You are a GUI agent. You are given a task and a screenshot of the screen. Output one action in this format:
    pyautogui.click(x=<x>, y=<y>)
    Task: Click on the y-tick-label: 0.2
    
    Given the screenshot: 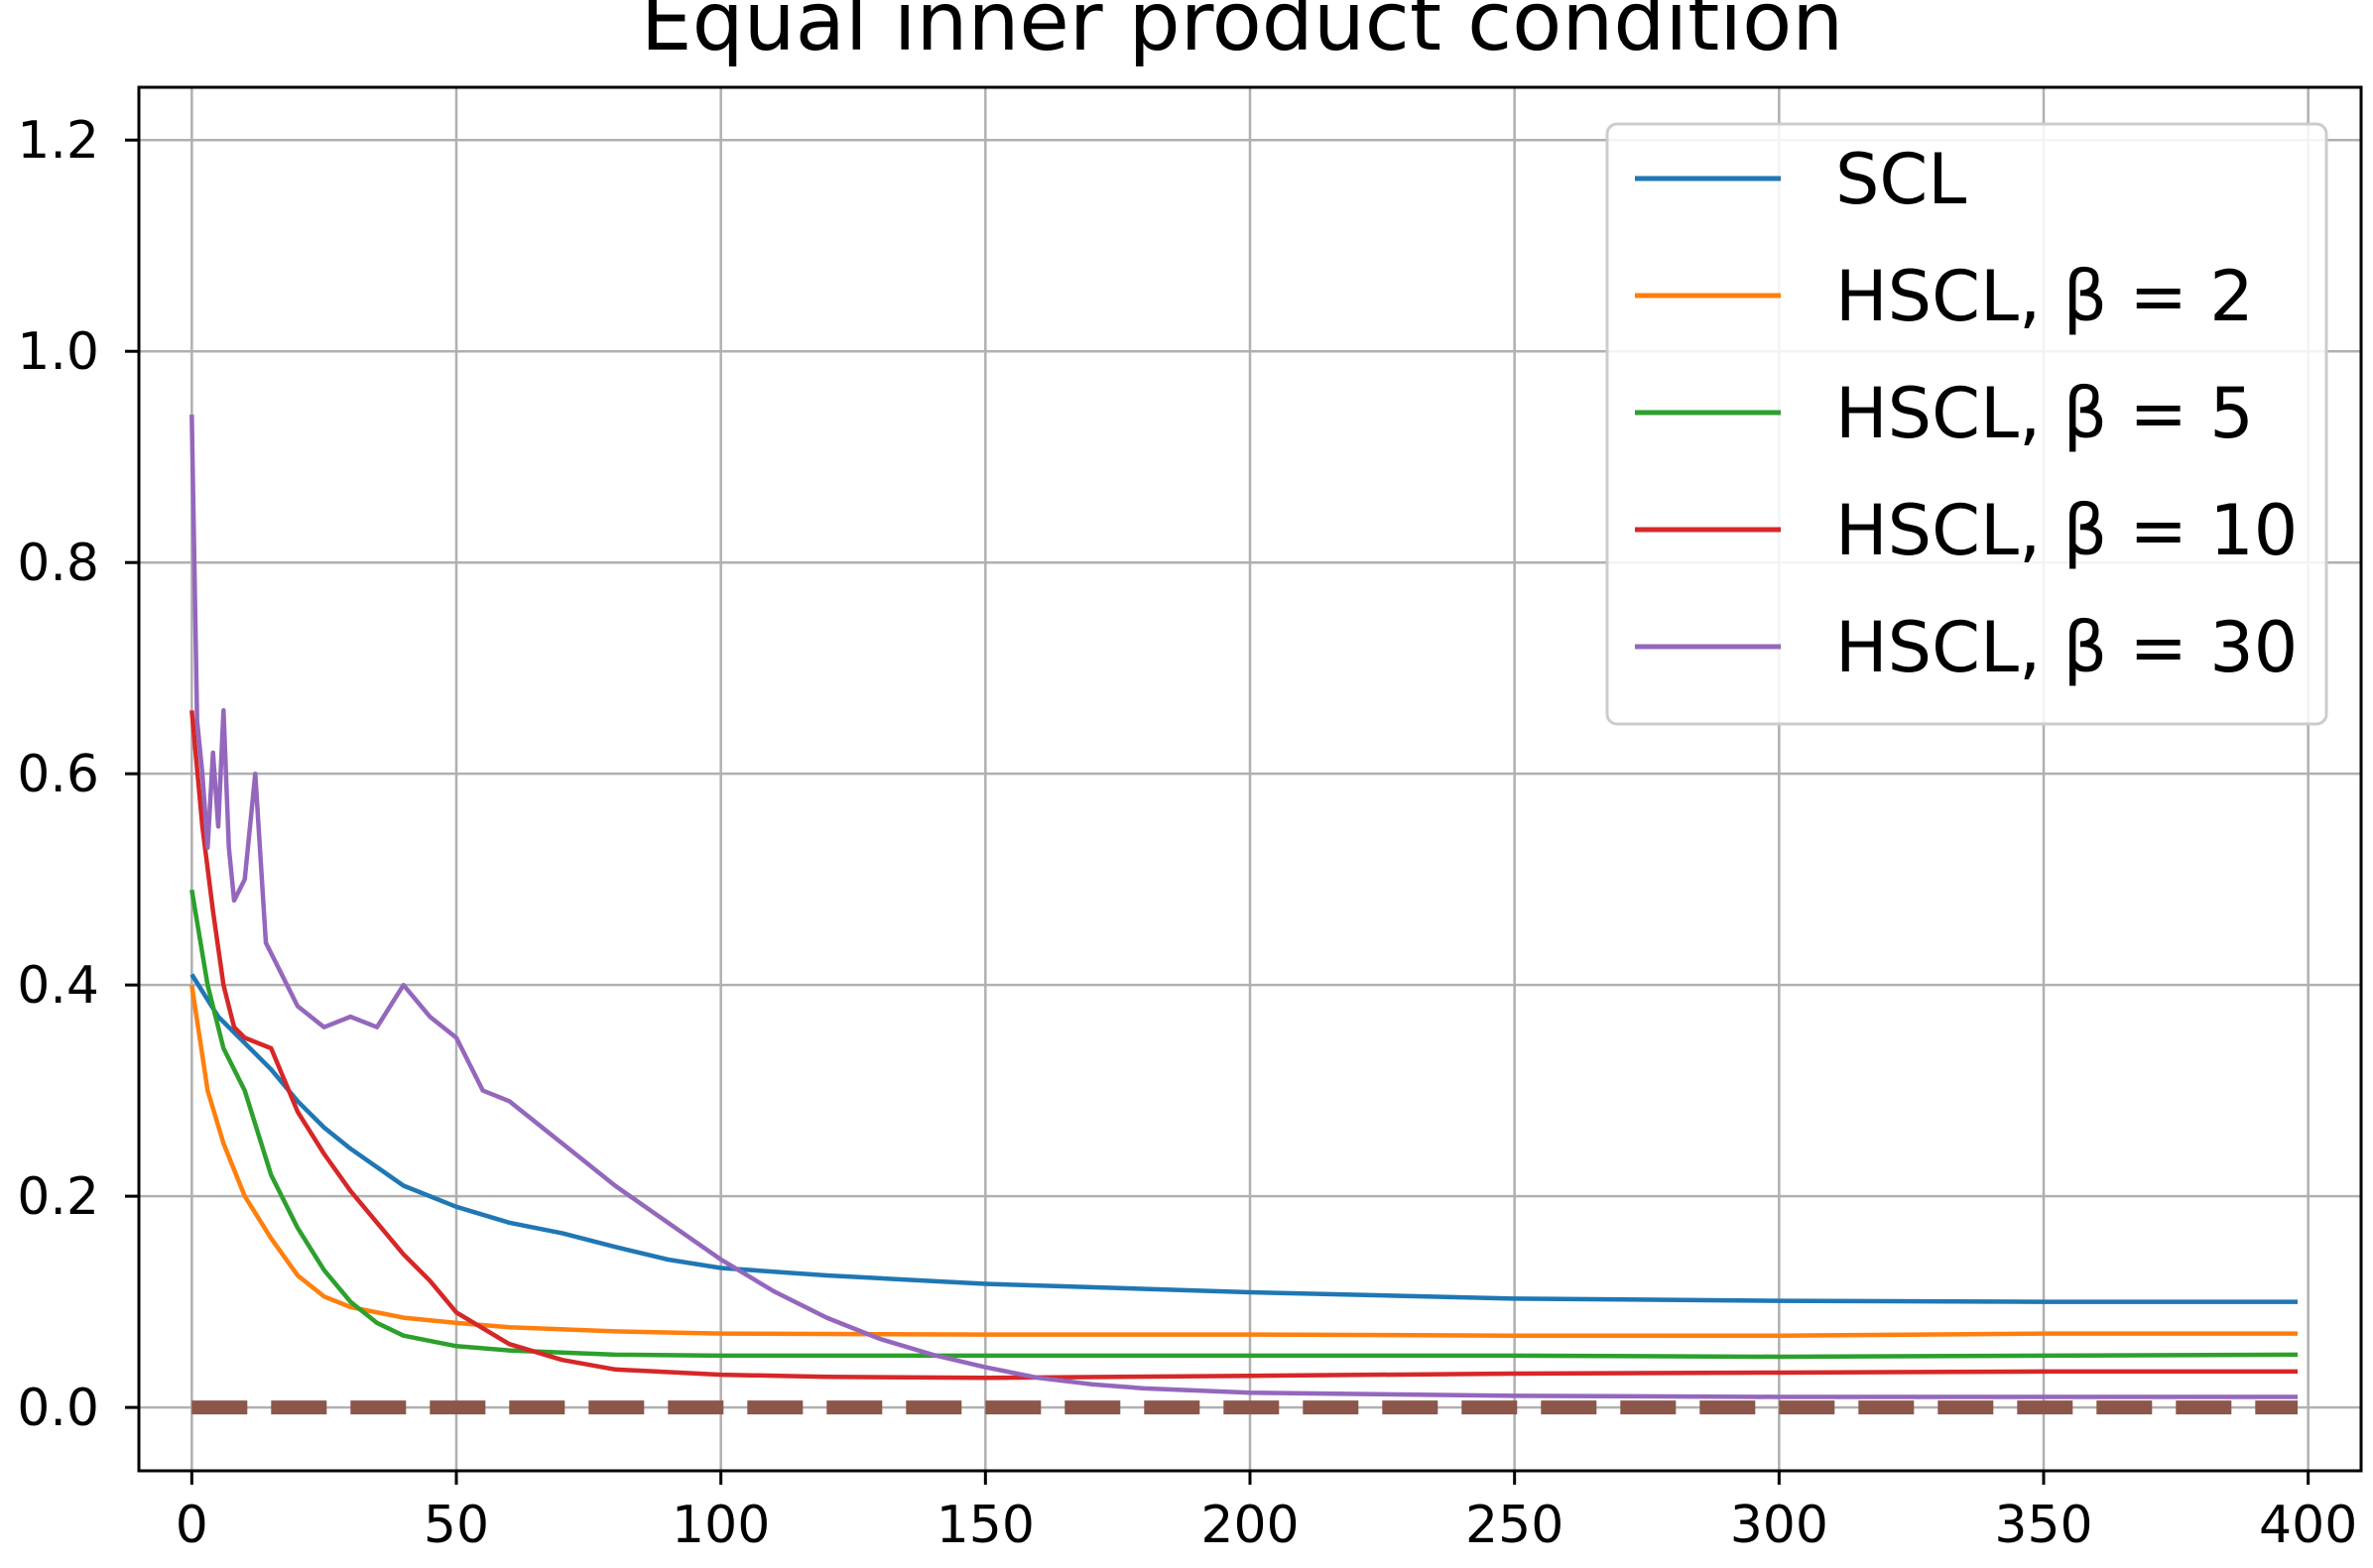 What is the action you would take?
    pyautogui.click(x=58, y=1197)
    